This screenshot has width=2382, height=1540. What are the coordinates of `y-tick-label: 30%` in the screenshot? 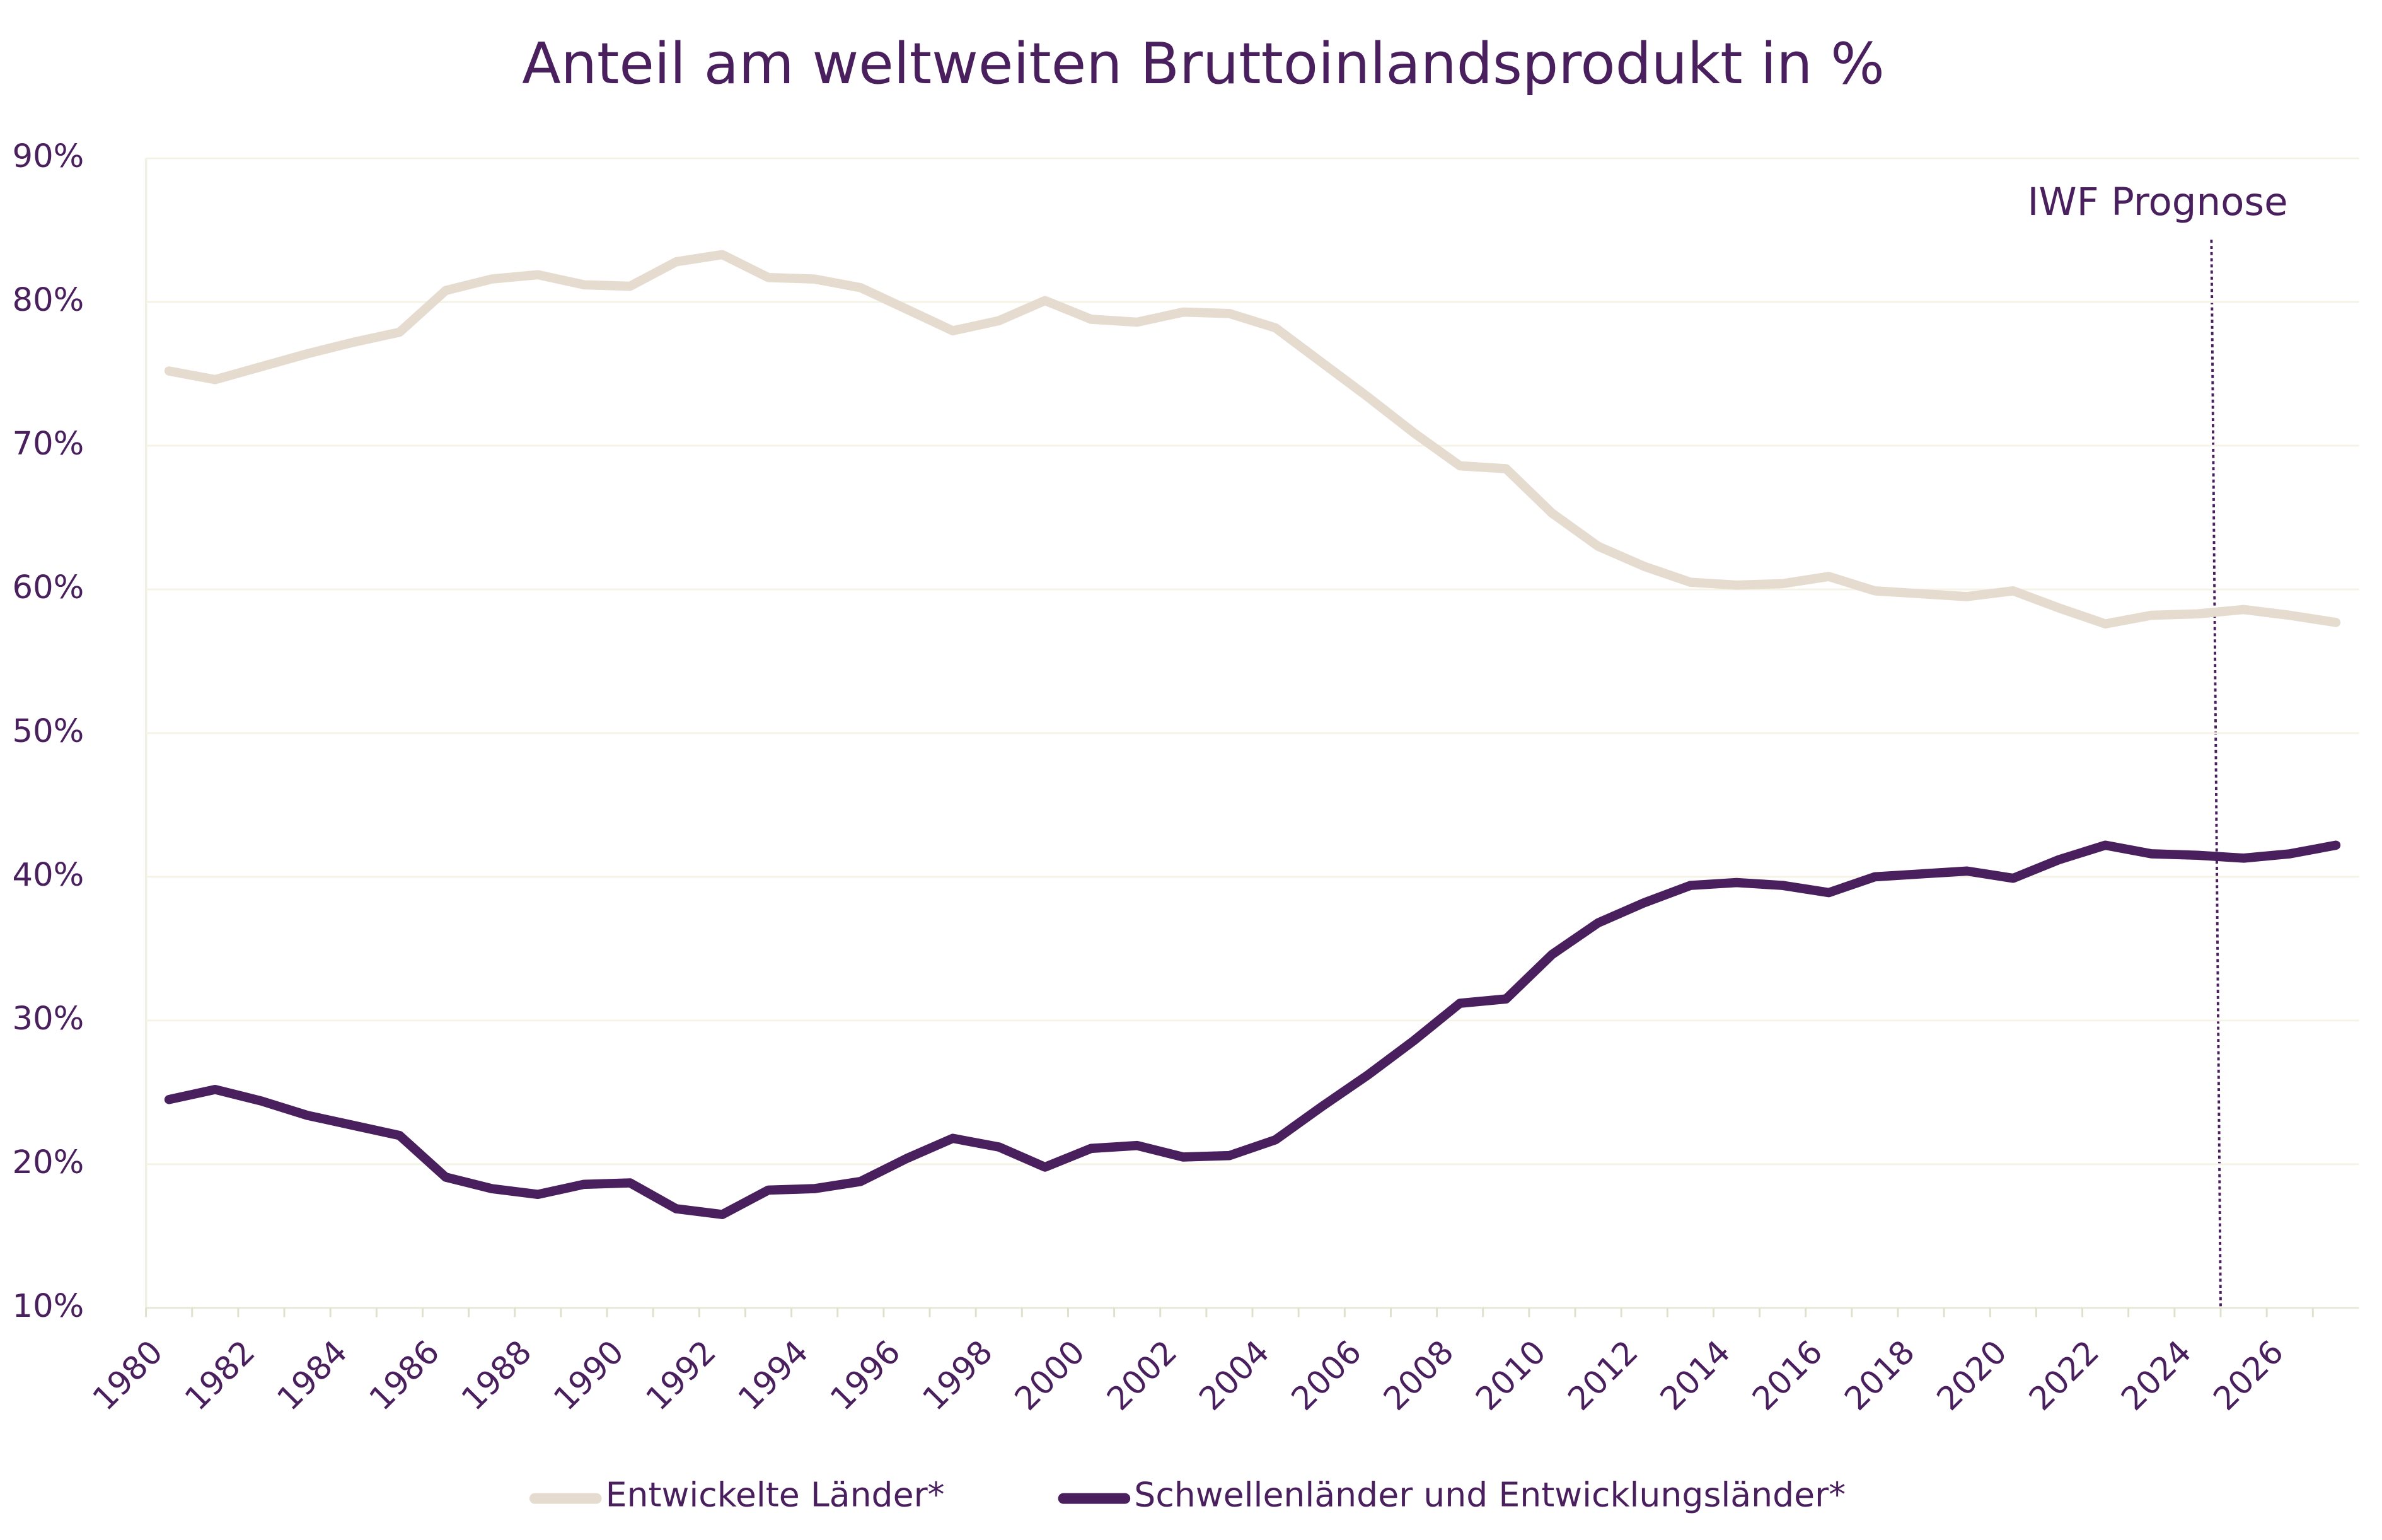 It's located at (49, 1019).